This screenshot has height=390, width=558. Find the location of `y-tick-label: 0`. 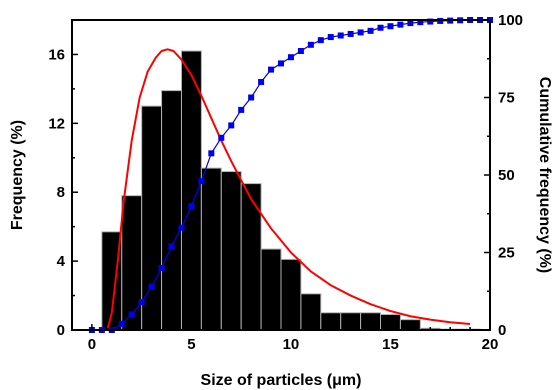

y-tick-label: 0 is located at coordinates (61, 330).